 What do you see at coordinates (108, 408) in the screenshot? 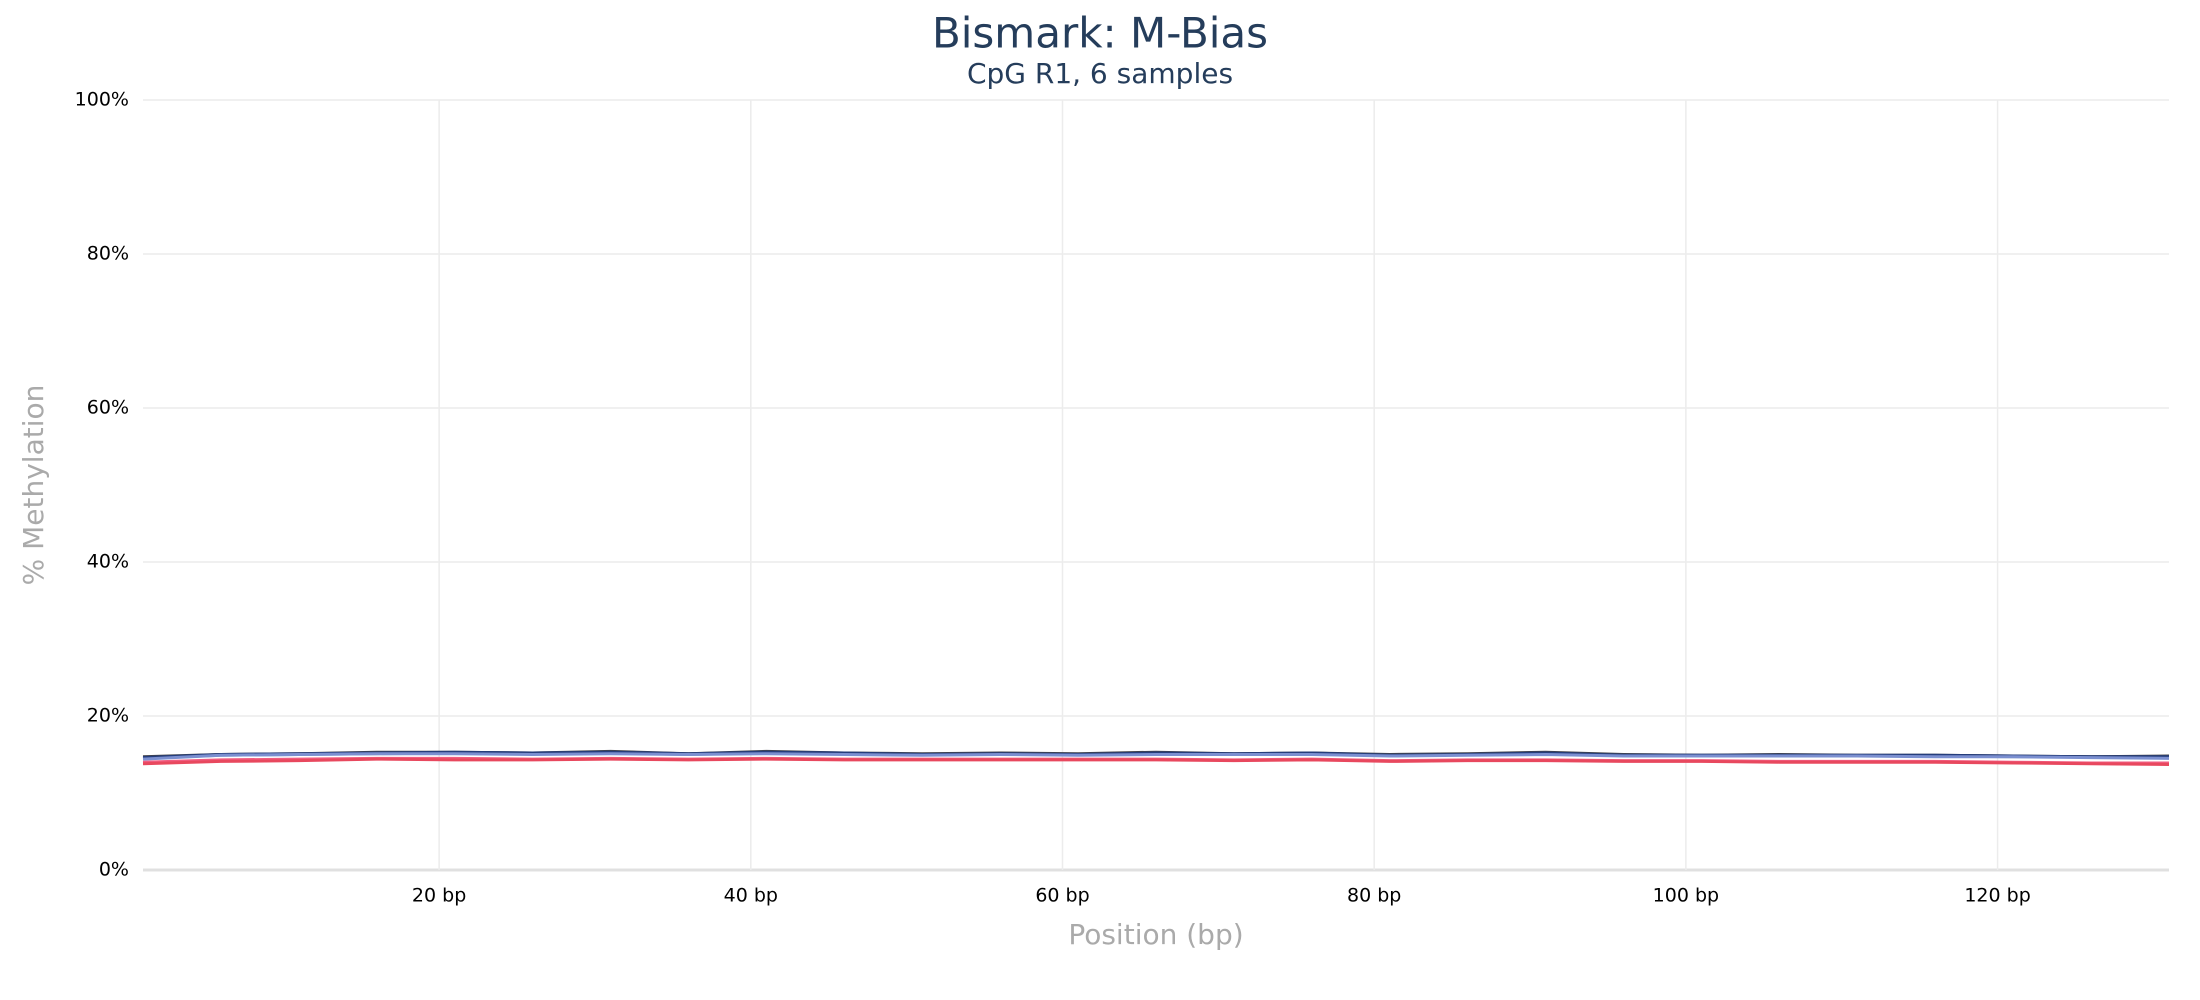
I see `y-tick-label: 60%` at bounding box center [108, 408].